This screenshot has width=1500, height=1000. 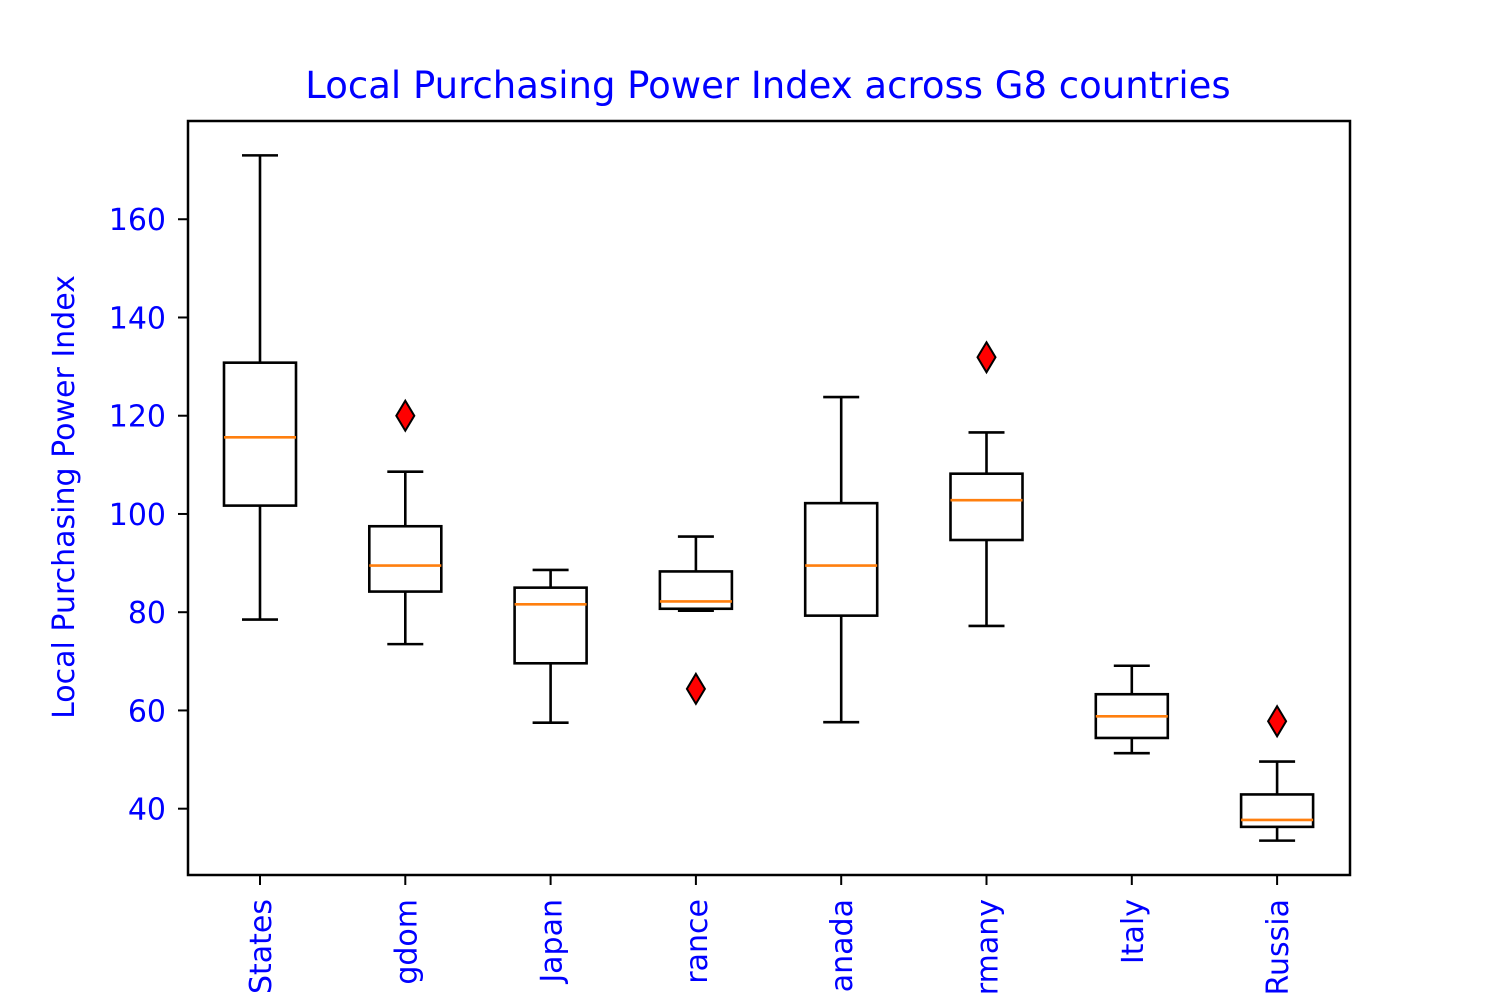 I want to click on y-tick-label: 140, so click(x=137, y=318).